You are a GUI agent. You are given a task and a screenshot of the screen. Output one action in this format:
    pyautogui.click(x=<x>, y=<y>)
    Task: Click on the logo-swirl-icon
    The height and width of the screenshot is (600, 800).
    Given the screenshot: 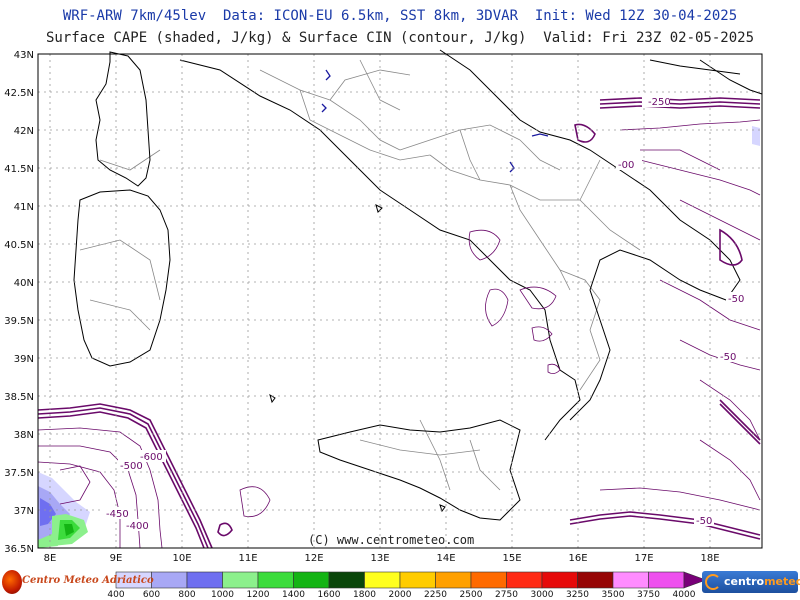 What is the action you would take?
    pyautogui.click(x=713, y=582)
    